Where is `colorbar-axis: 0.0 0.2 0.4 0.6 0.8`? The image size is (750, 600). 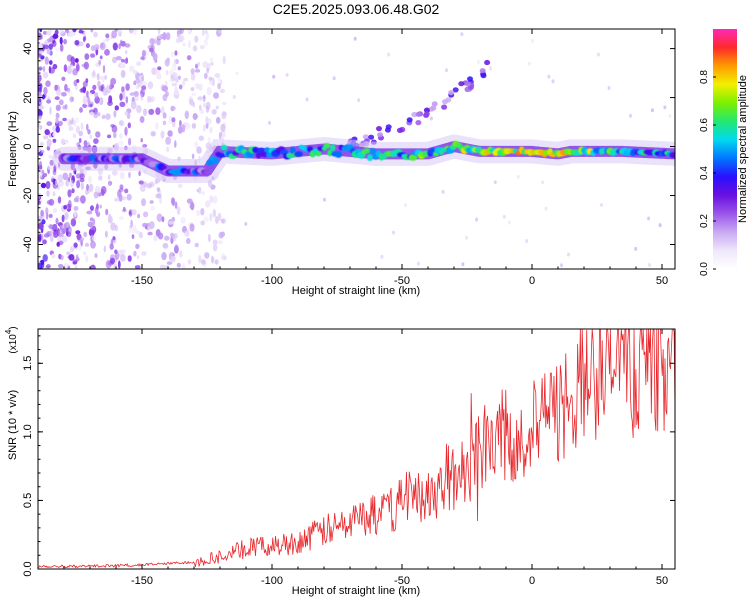 colorbar-axis: 0.0 0.2 0.4 0.6 0.8 is located at coordinates (707, 173).